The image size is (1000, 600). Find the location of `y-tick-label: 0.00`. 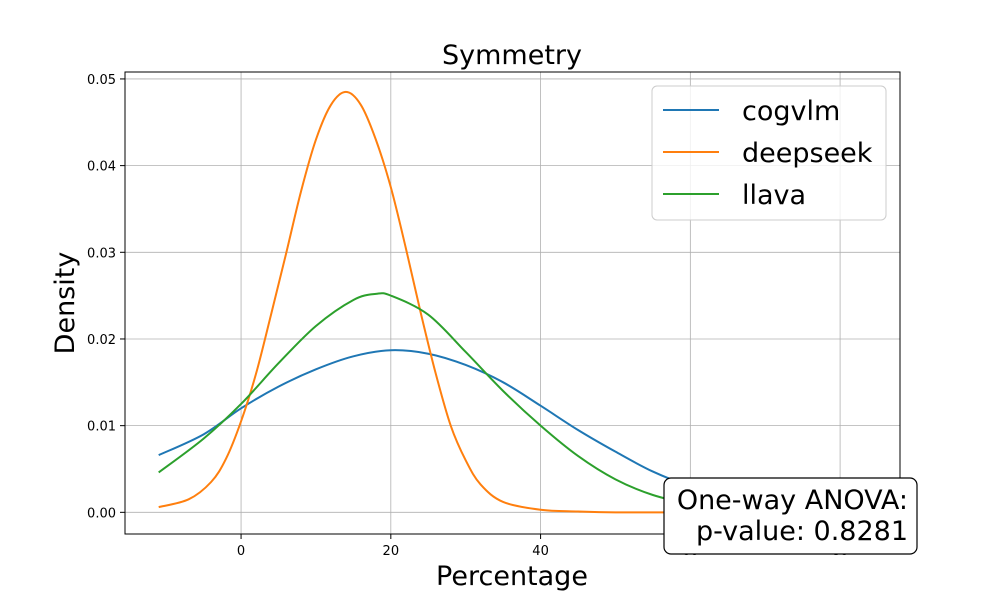

y-tick-label: 0.00 is located at coordinates (101, 513).